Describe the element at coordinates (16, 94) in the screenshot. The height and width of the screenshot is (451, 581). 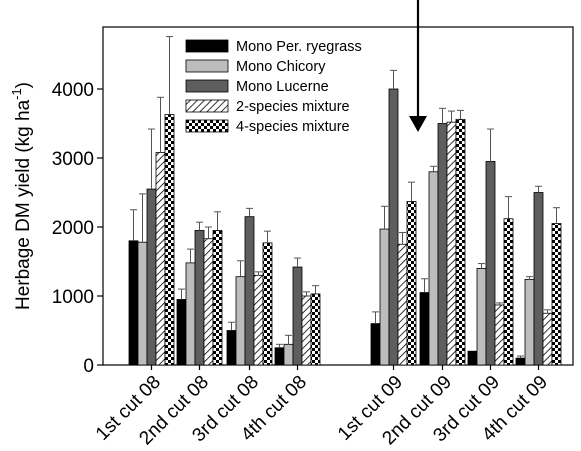
I see `y-axis-title-exponent: -1` at that location.